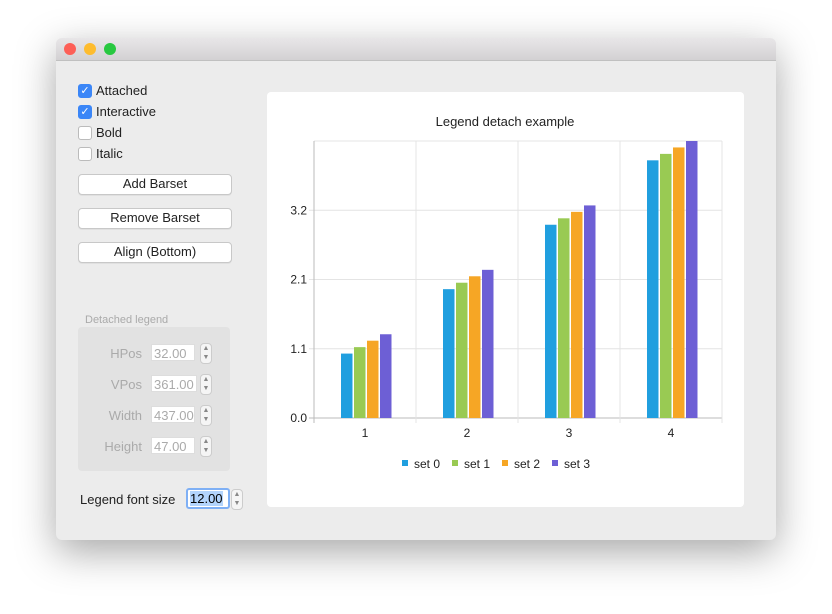  What do you see at coordinates (416, 49) in the screenshot?
I see `title-bar` at bounding box center [416, 49].